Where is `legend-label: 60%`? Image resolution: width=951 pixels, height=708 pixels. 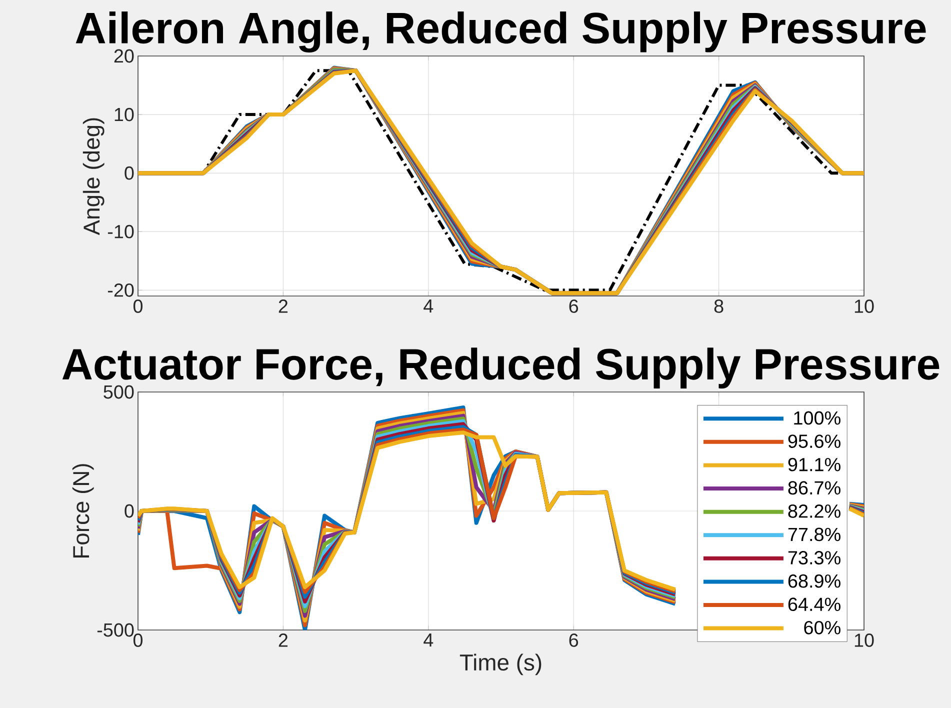
legend-label: 60% is located at coordinates (822, 627).